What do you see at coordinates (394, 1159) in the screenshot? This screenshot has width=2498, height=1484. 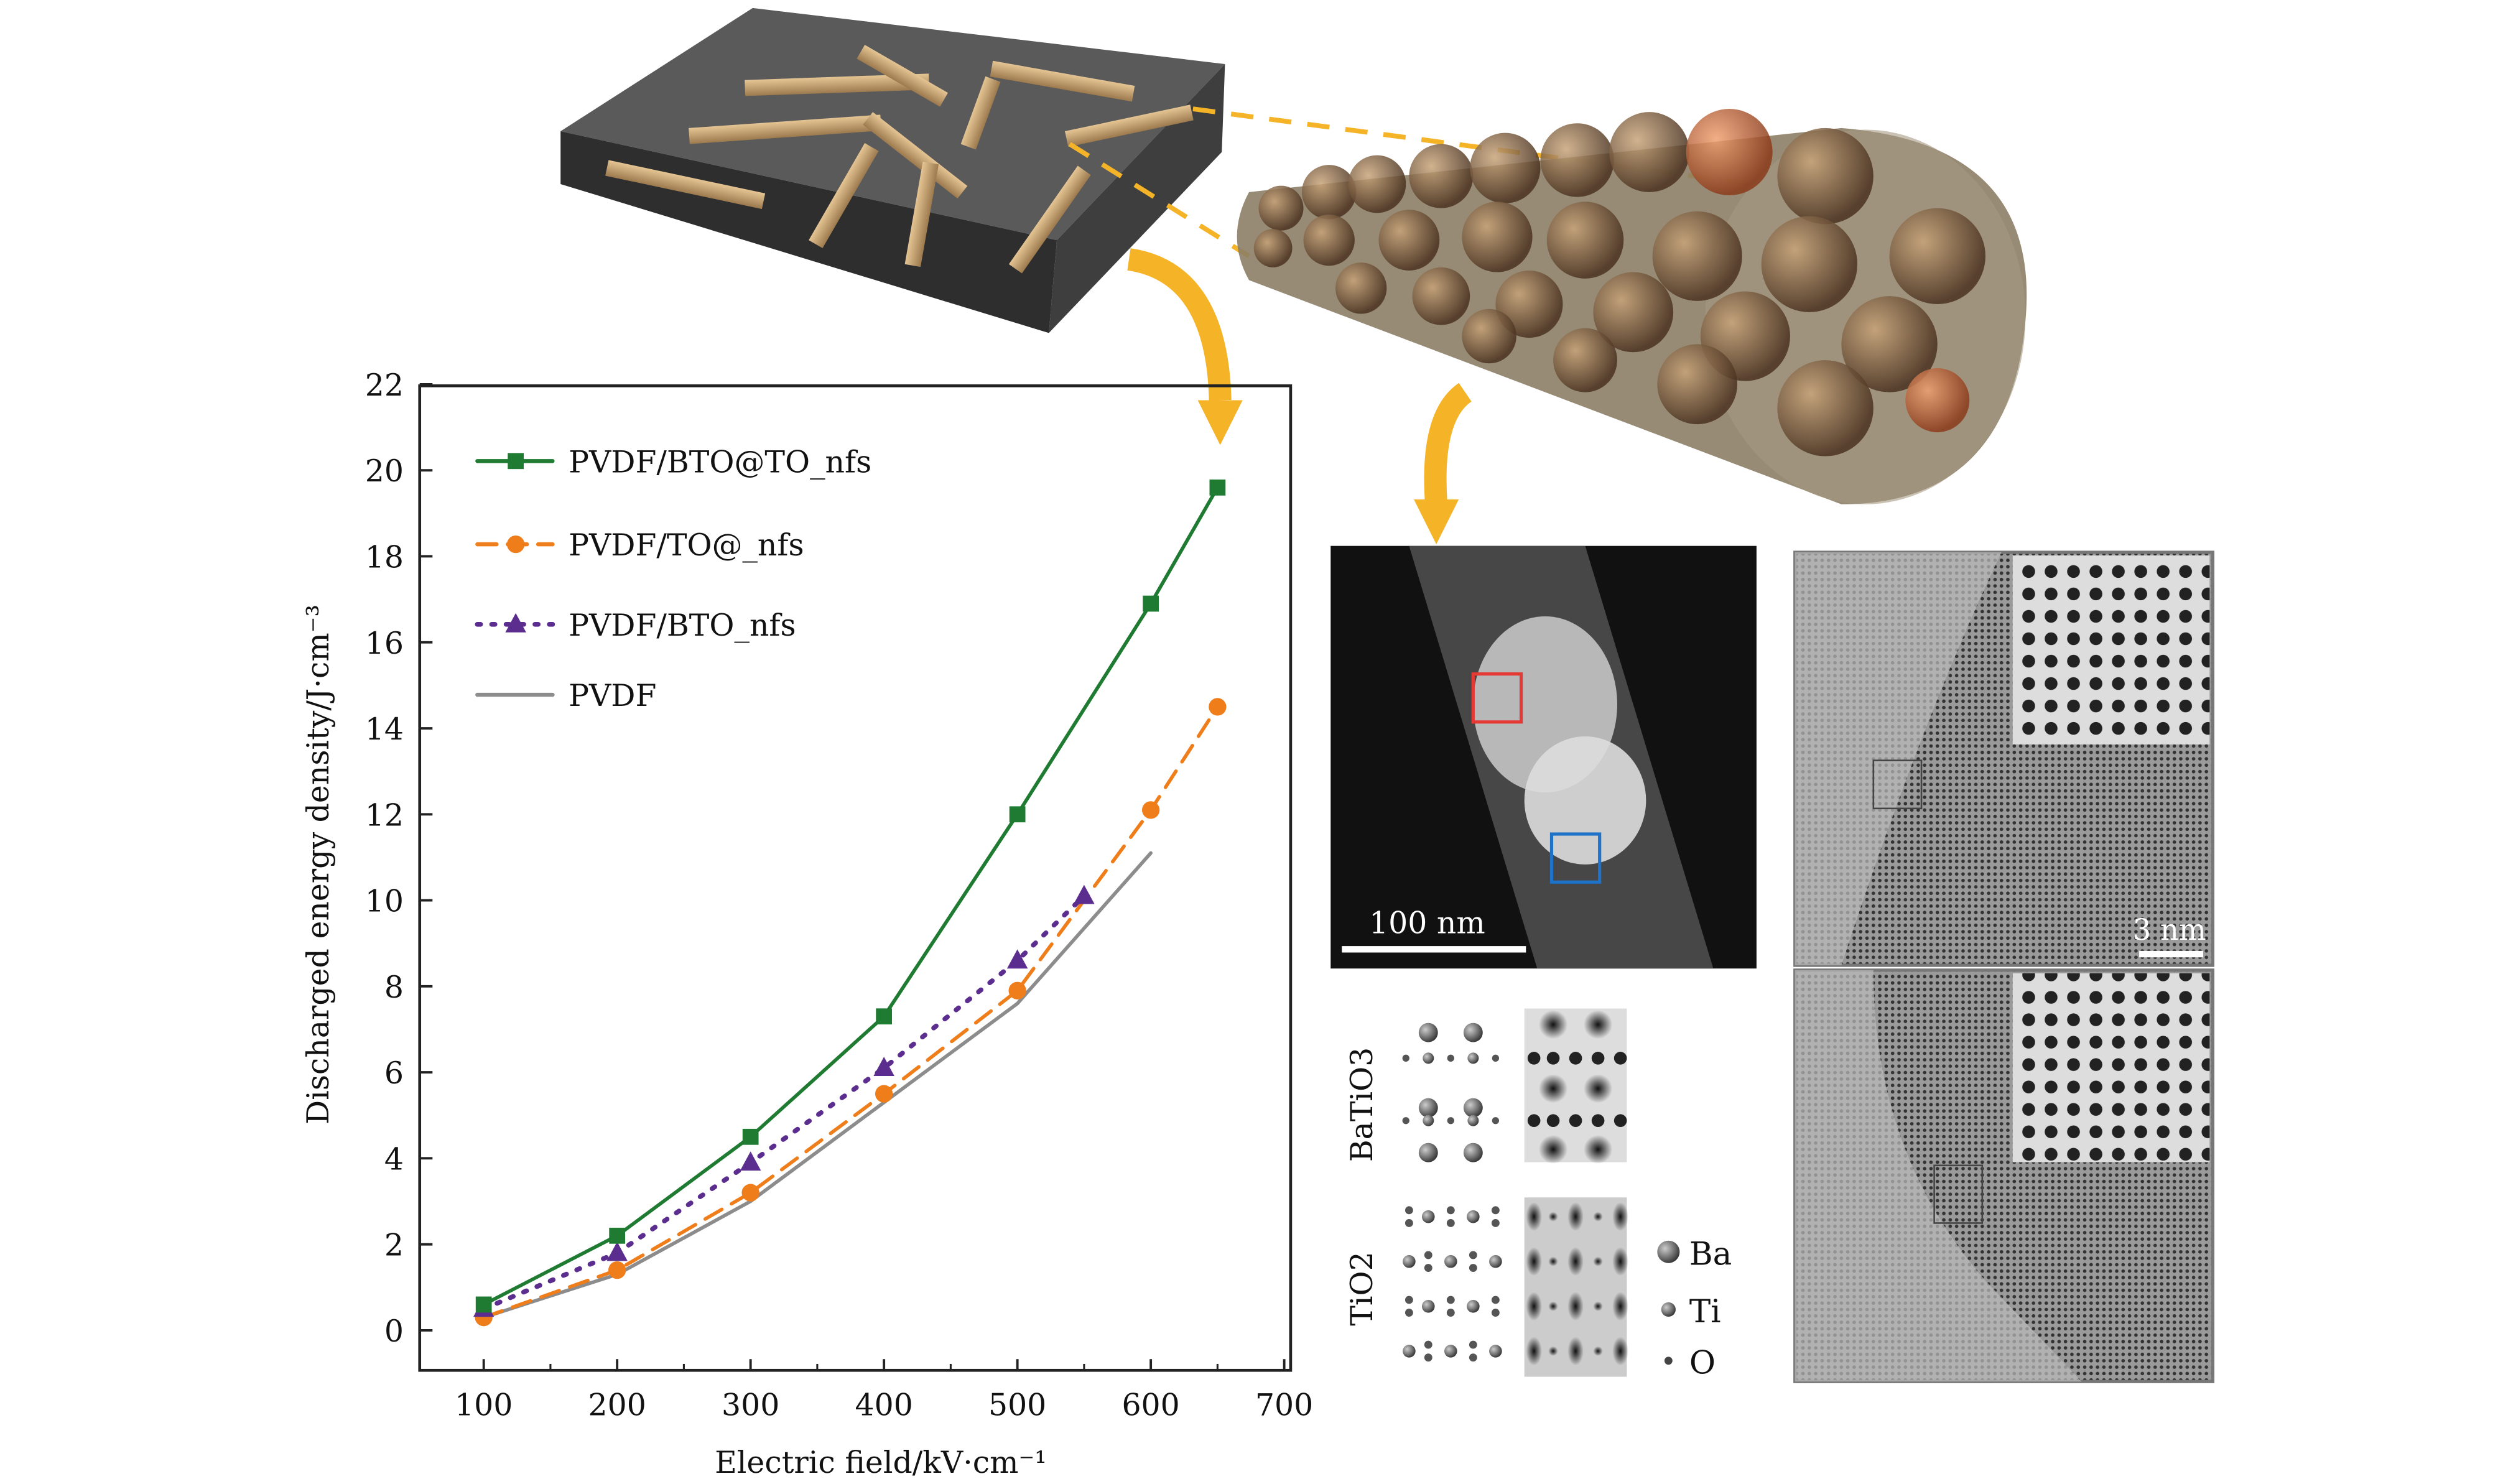 I see `y-tick-label: 4` at bounding box center [394, 1159].